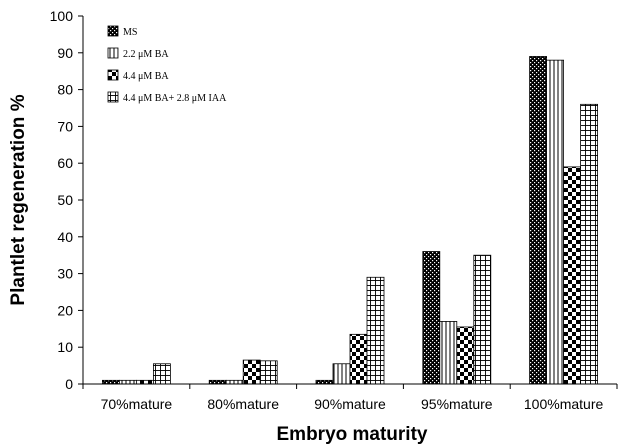 The image size is (627, 448). What do you see at coordinates (161, 374) in the screenshot?
I see `bar-4-4-m-ba-2-8-m-iaa-70-mature` at bounding box center [161, 374].